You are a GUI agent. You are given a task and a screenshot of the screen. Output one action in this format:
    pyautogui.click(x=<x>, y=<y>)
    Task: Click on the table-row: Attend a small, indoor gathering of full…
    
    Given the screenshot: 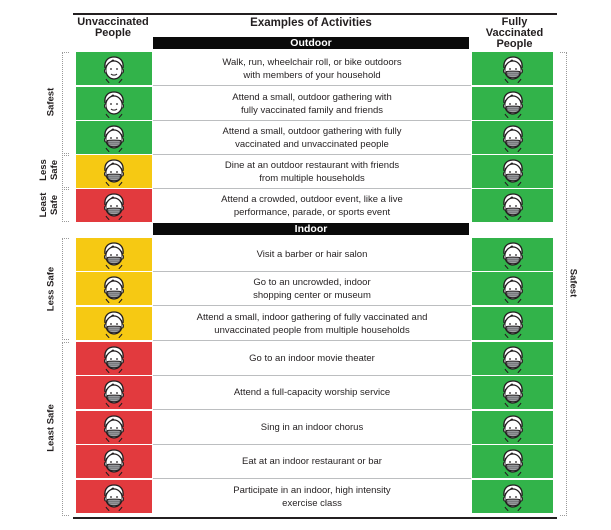 What is the action you would take?
    pyautogui.click(x=315, y=324)
    